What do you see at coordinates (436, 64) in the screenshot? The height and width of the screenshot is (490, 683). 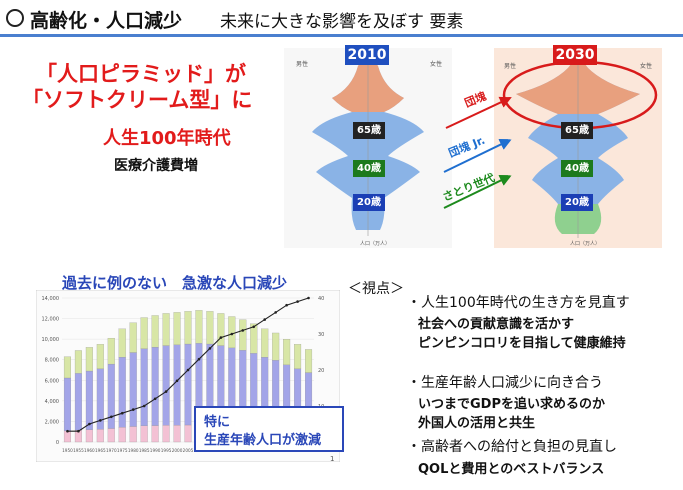 I see `pyramid-2010-female-label: 女性` at bounding box center [436, 64].